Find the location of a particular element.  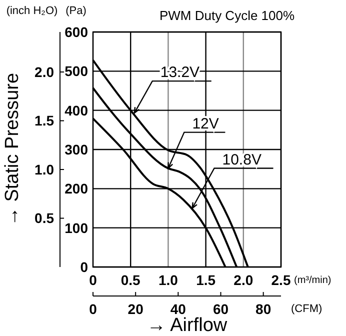

x-tick-label: 1.5 is located at coordinates (206, 280).